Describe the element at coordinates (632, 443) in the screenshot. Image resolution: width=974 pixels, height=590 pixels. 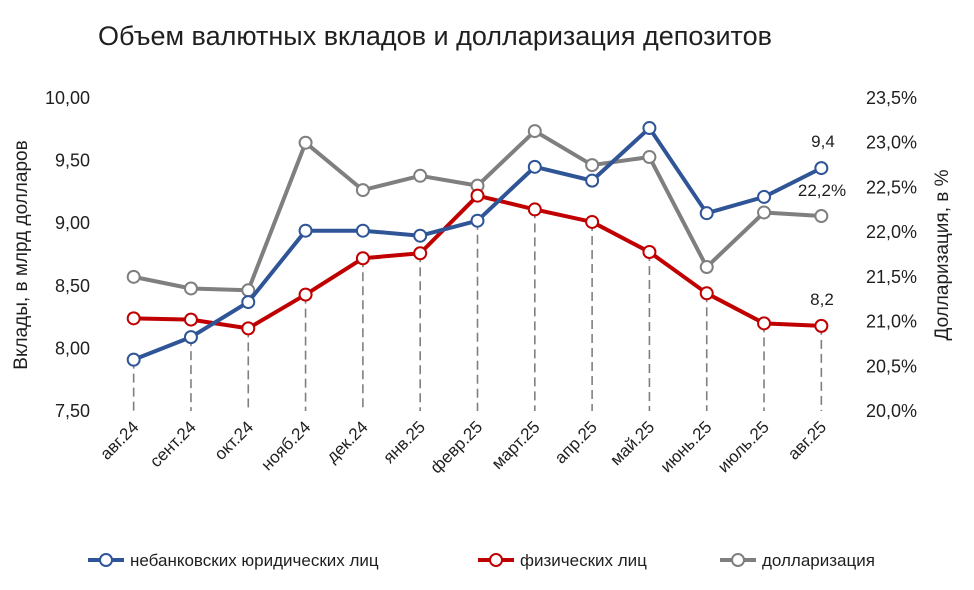
I see `x-tick-label: май.25` at that location.